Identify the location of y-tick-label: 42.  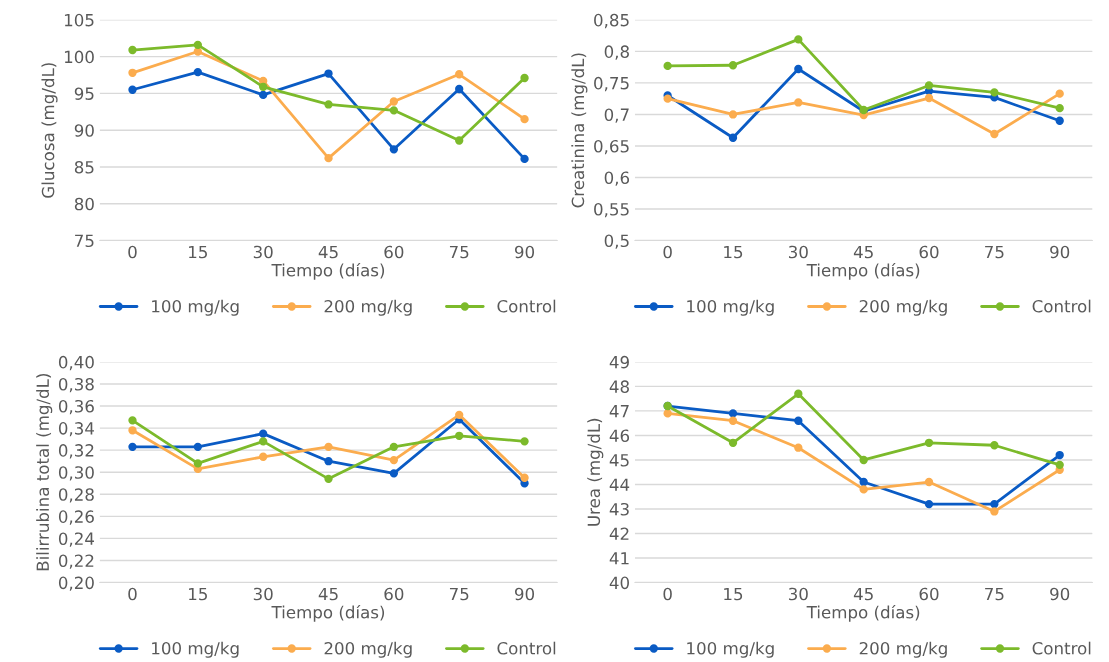
(619, 533).